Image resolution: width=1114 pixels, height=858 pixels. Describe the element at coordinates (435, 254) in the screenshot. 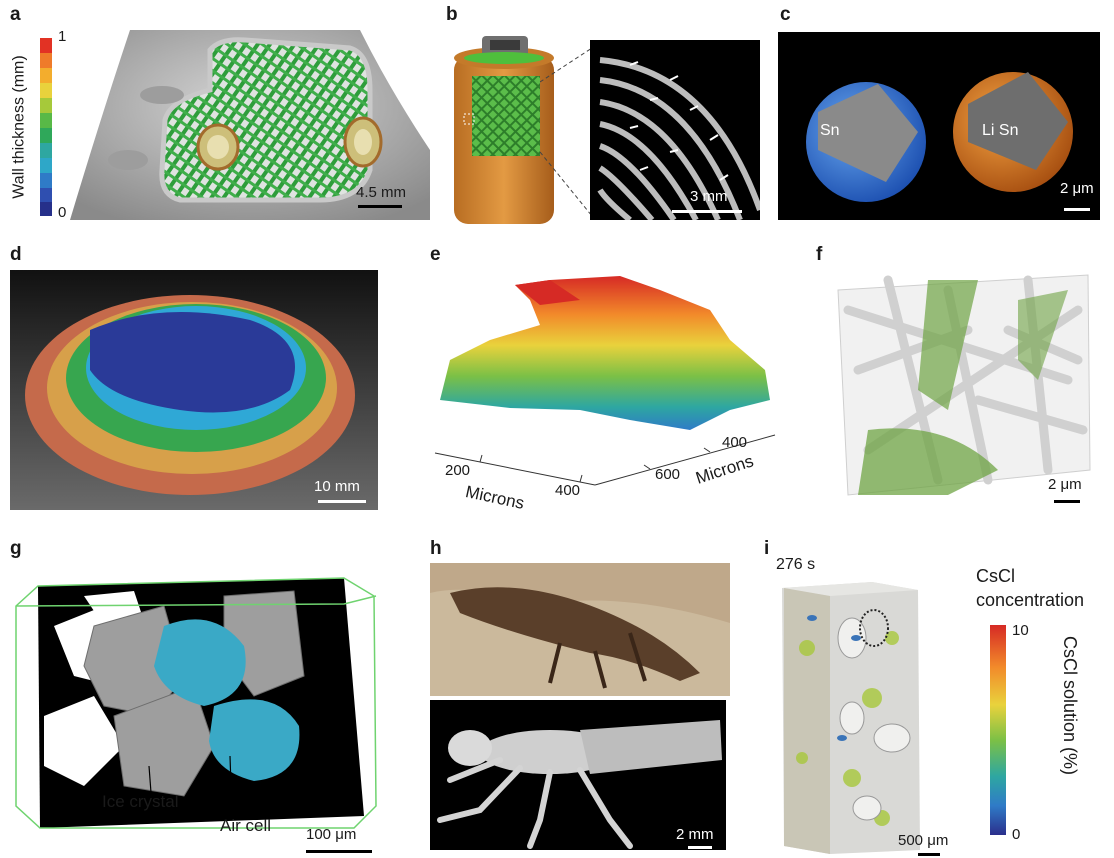

I see `panel-label-e: e` at that location.